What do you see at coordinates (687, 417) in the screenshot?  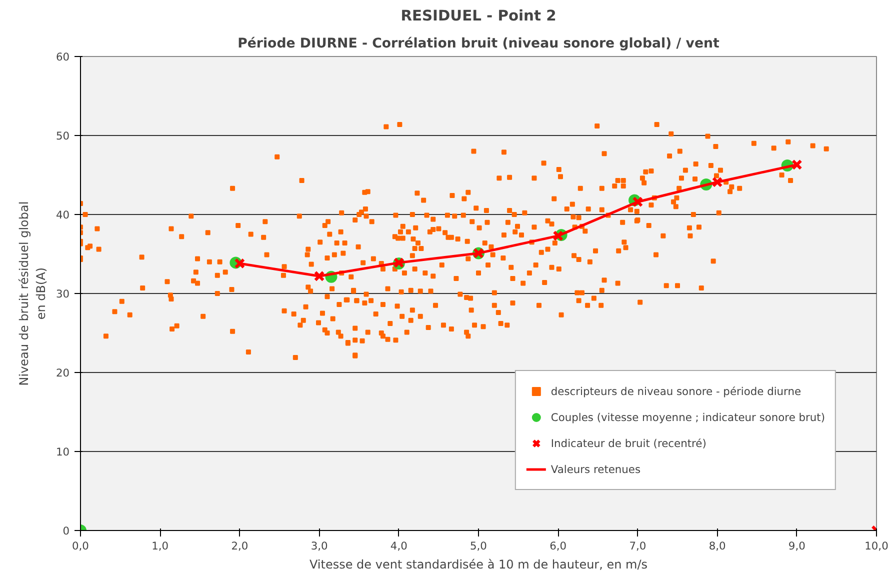 I see `legend-label: Couples (vitesse moyenne ; indicateur sonore brut)` at bounding box center [687, 417].